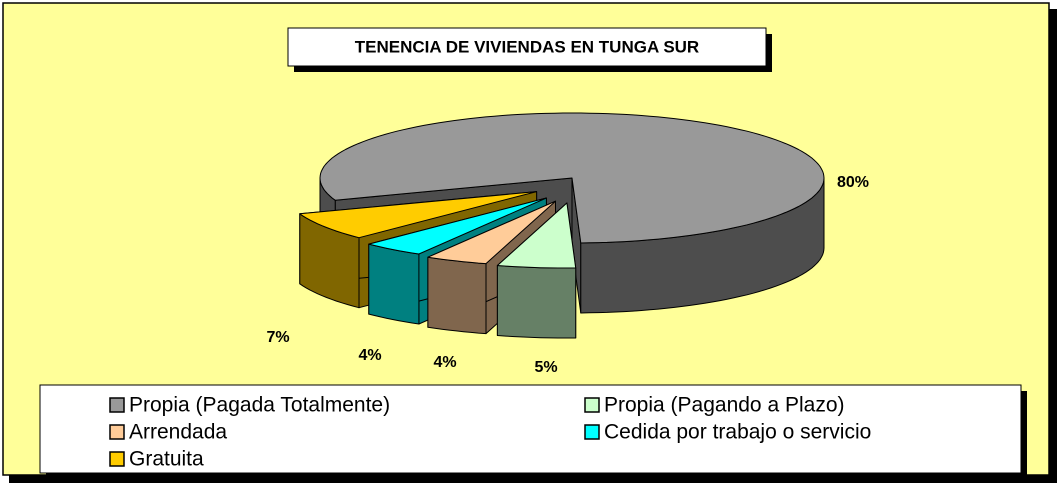  What do you see at coordinates (259, 405) in the screenshot?
I see `legend-label: Propia (Pagada Totalmente)` at bounding box center [259, 405].